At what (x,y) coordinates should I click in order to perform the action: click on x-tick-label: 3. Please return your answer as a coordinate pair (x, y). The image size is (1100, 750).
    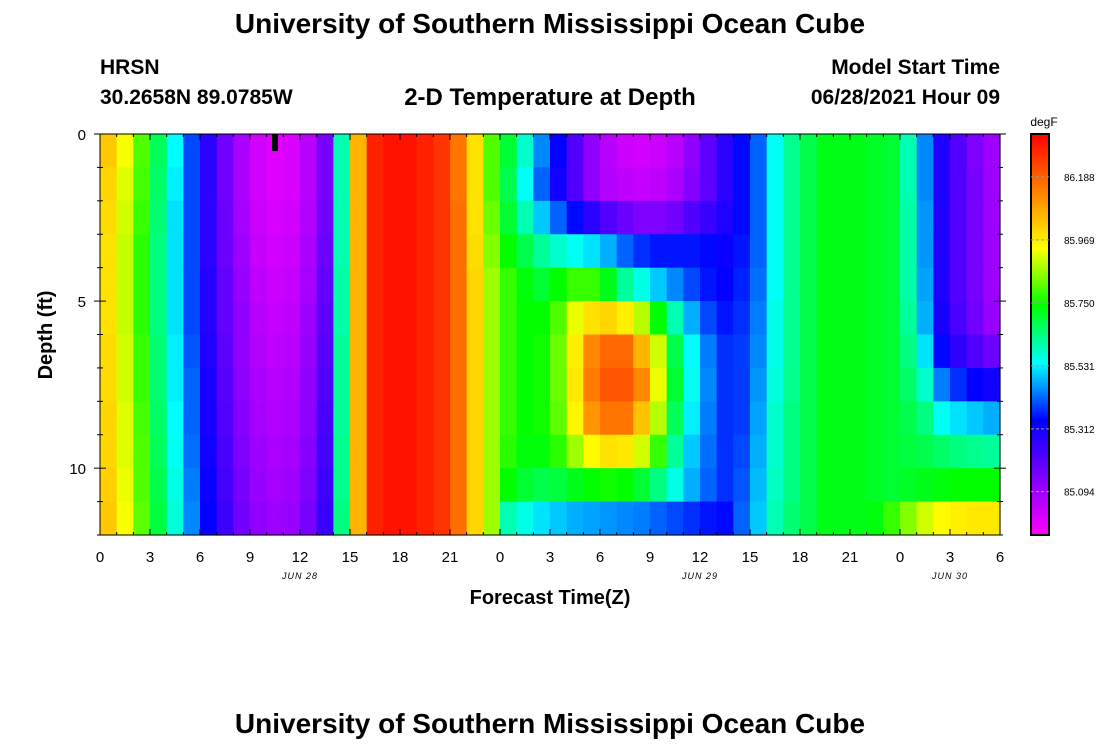
    Looking at the image, I should click on (550, 557).